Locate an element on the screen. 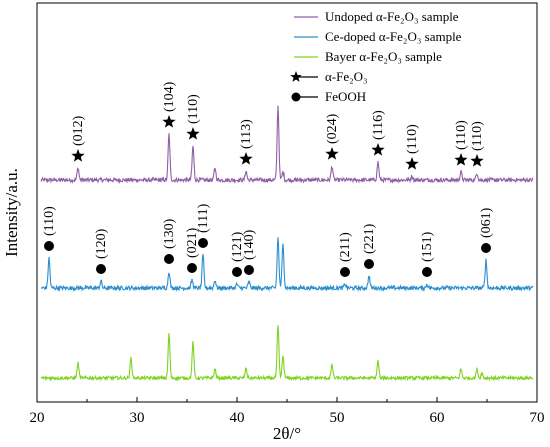 The width and height of the screenshot is (550, 447). peak-index-label: (021) is located at coordinates (192, 242).